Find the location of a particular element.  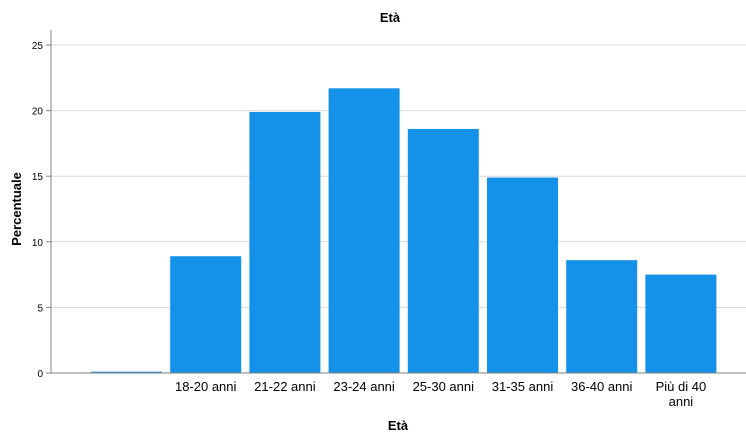

x-tick-label: 36-40 anni is located at coordinates (602, 386).